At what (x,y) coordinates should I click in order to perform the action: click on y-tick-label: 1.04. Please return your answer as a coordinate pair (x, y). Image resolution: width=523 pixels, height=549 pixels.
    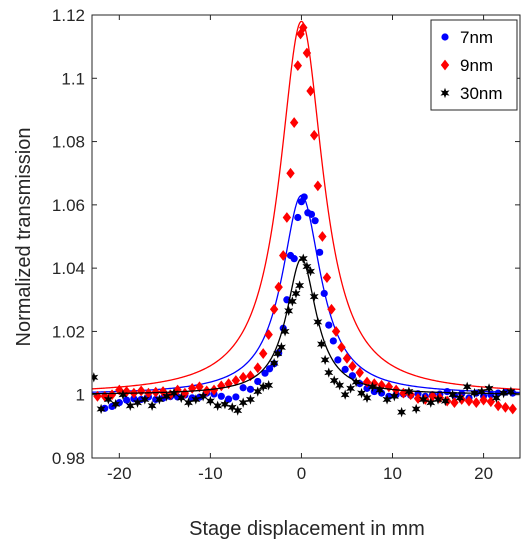
    Looking at the image, I should click on (68, 268).